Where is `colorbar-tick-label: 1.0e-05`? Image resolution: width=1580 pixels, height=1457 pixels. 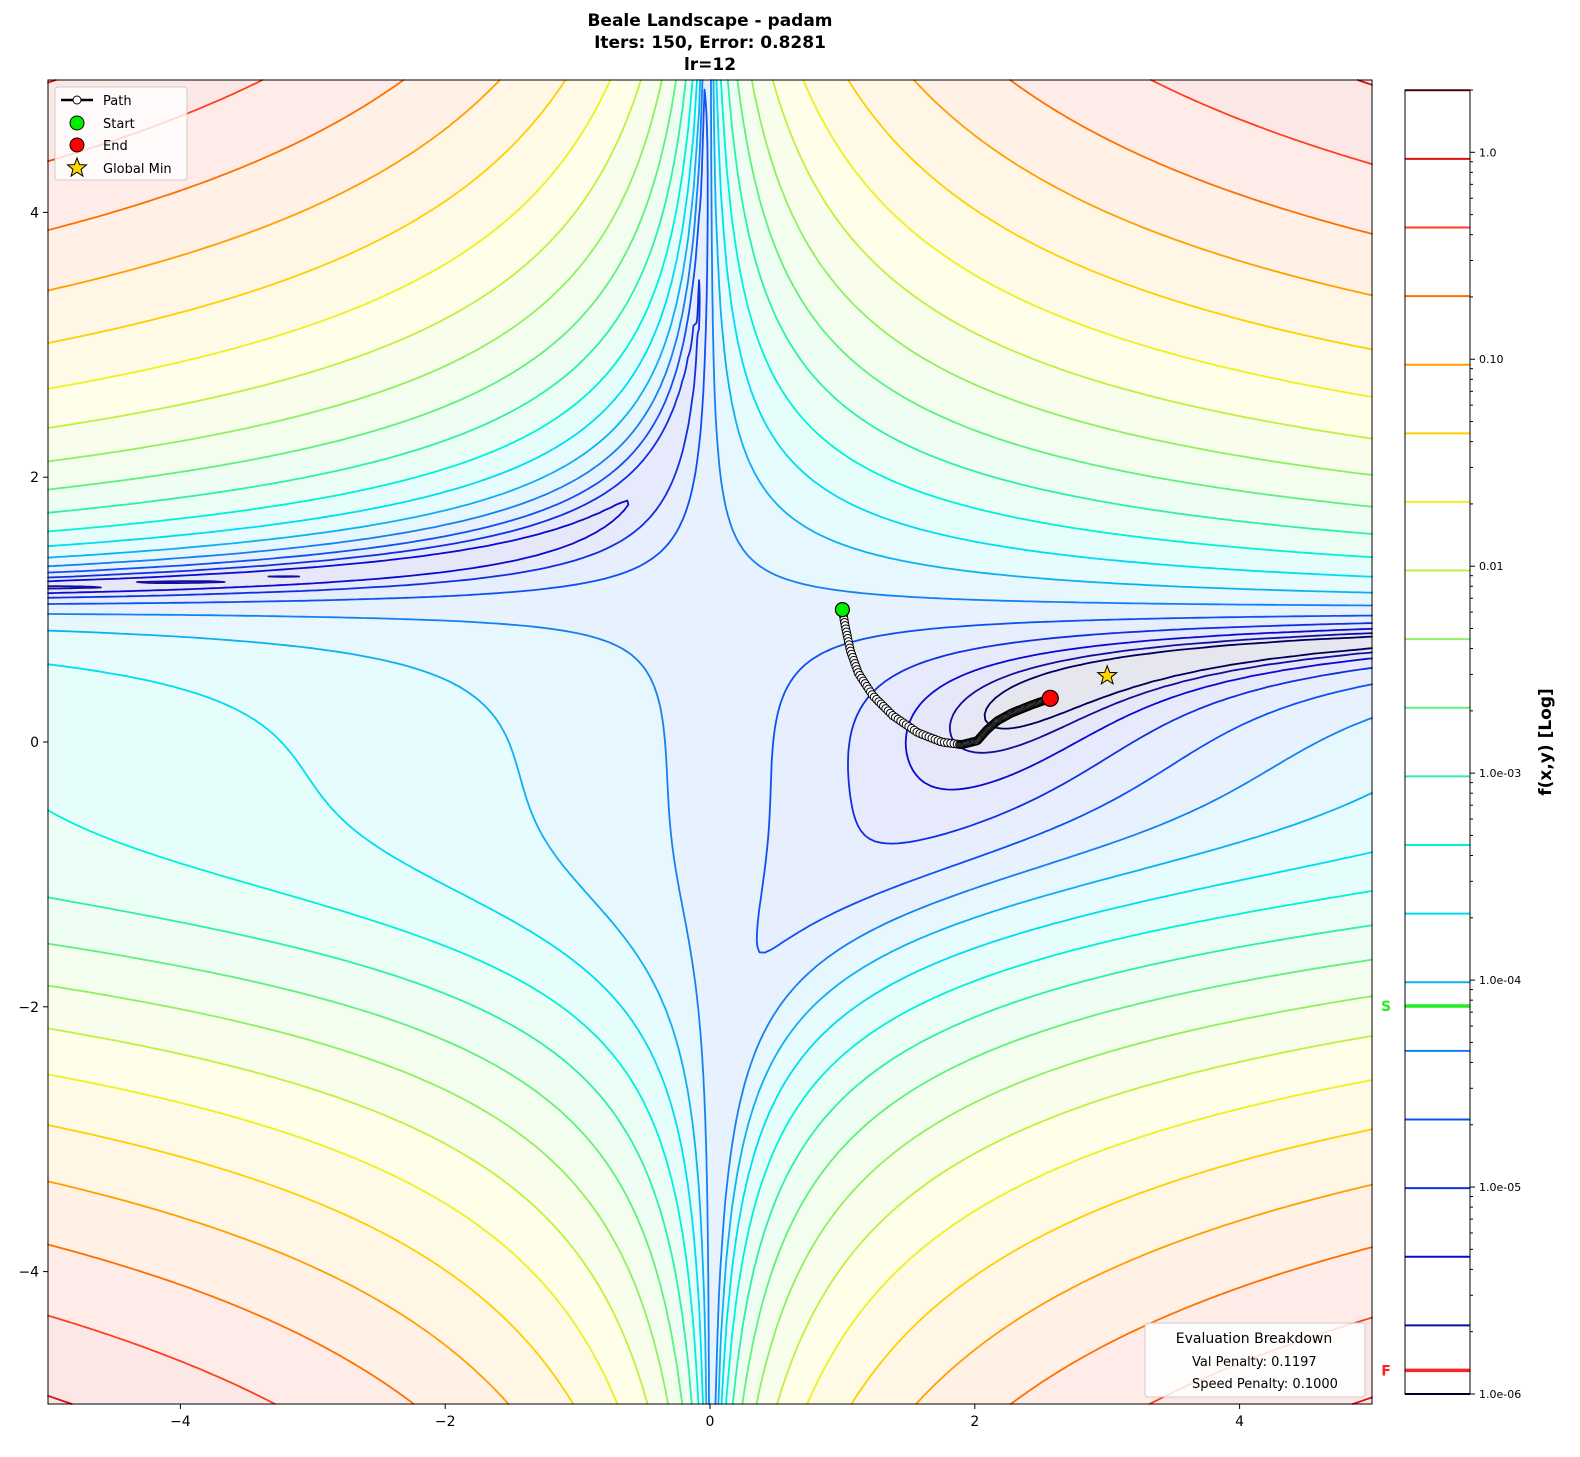 colorbar-tick-label: 1.0e-05 is located at coordinates (1500, 1187).